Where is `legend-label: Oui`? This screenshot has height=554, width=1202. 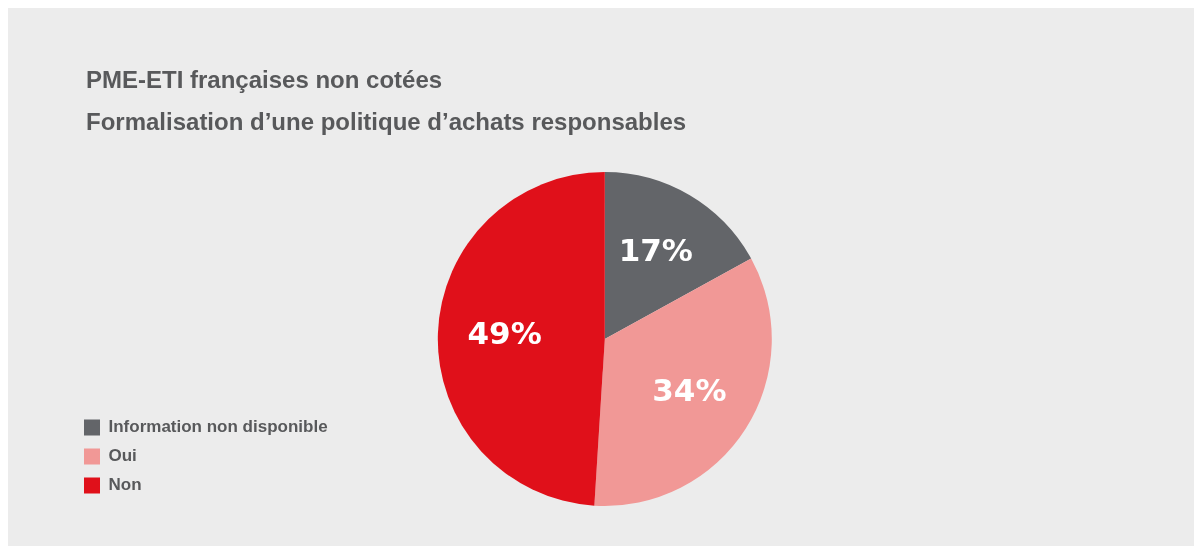 legend-label: Oui is located at coordinates (122, 456).